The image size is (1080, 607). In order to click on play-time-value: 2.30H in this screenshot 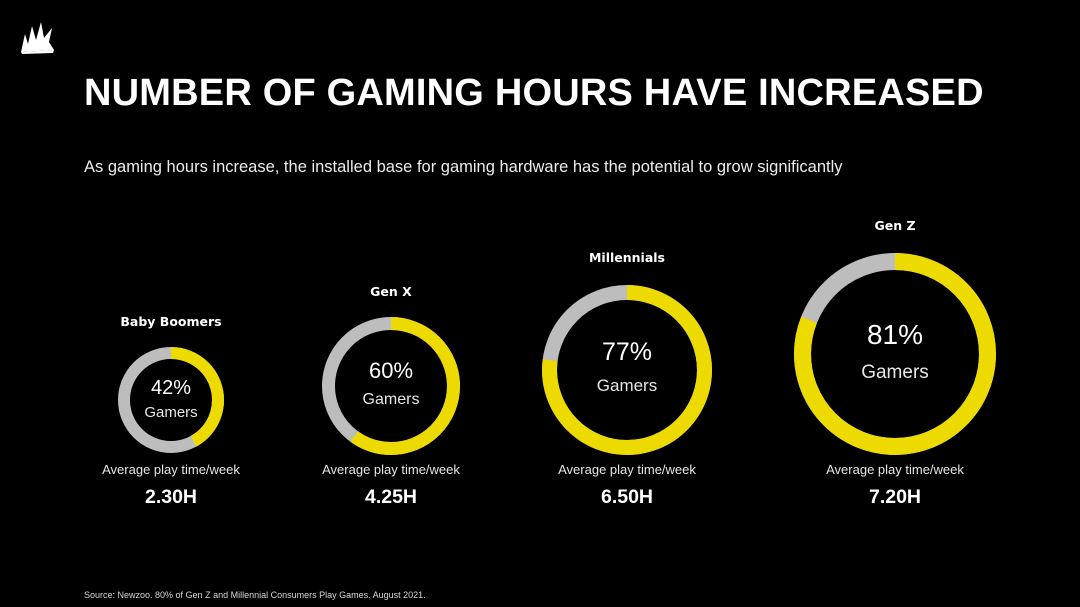, I will do `click(171, 497)`.